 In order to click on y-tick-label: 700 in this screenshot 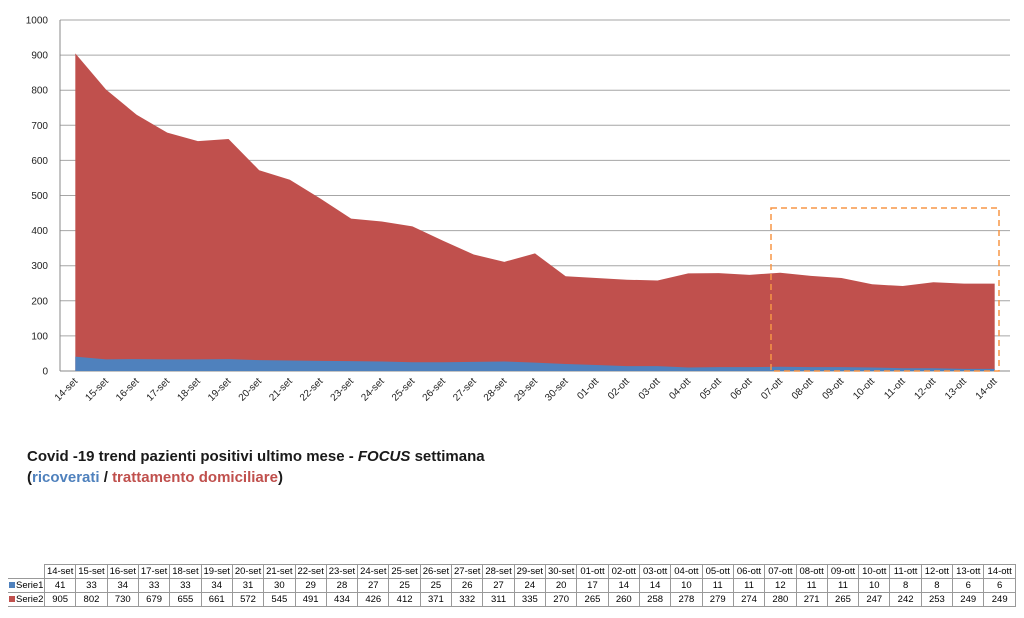, I will do `click(39, 126)`.